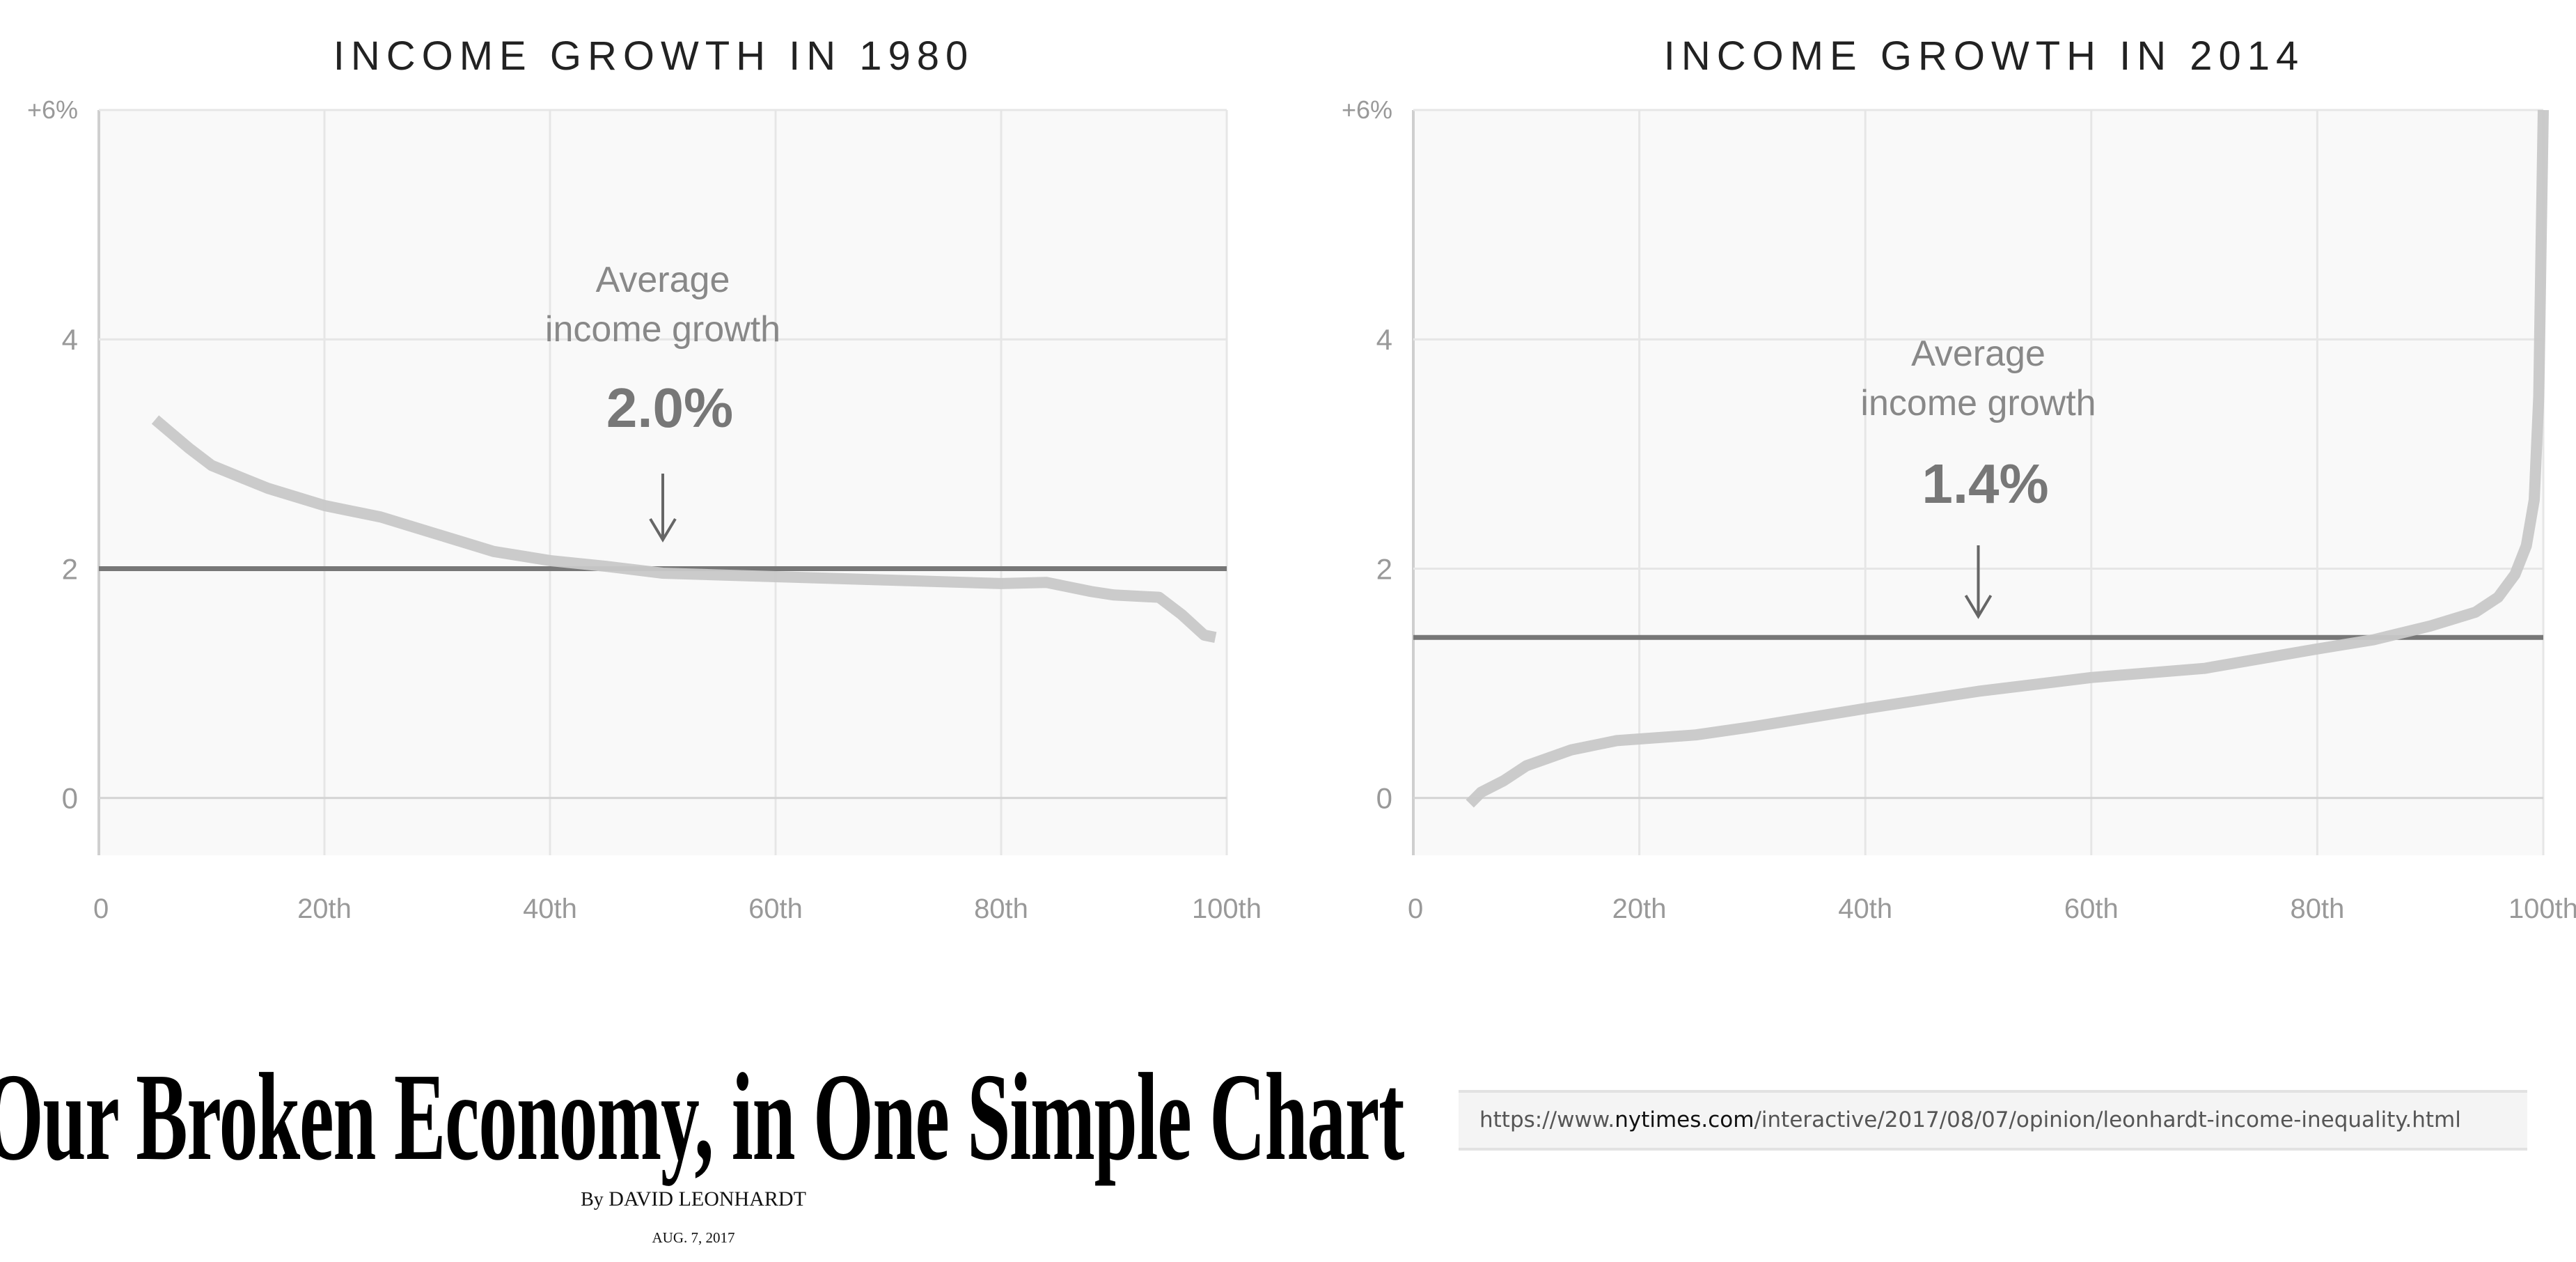 The image size is (2576, 1262). What do you see at coordinates (1985, 484) in the screenshot?
I see `annotation-value: 1.4%` at bounding box center [1985, 484].